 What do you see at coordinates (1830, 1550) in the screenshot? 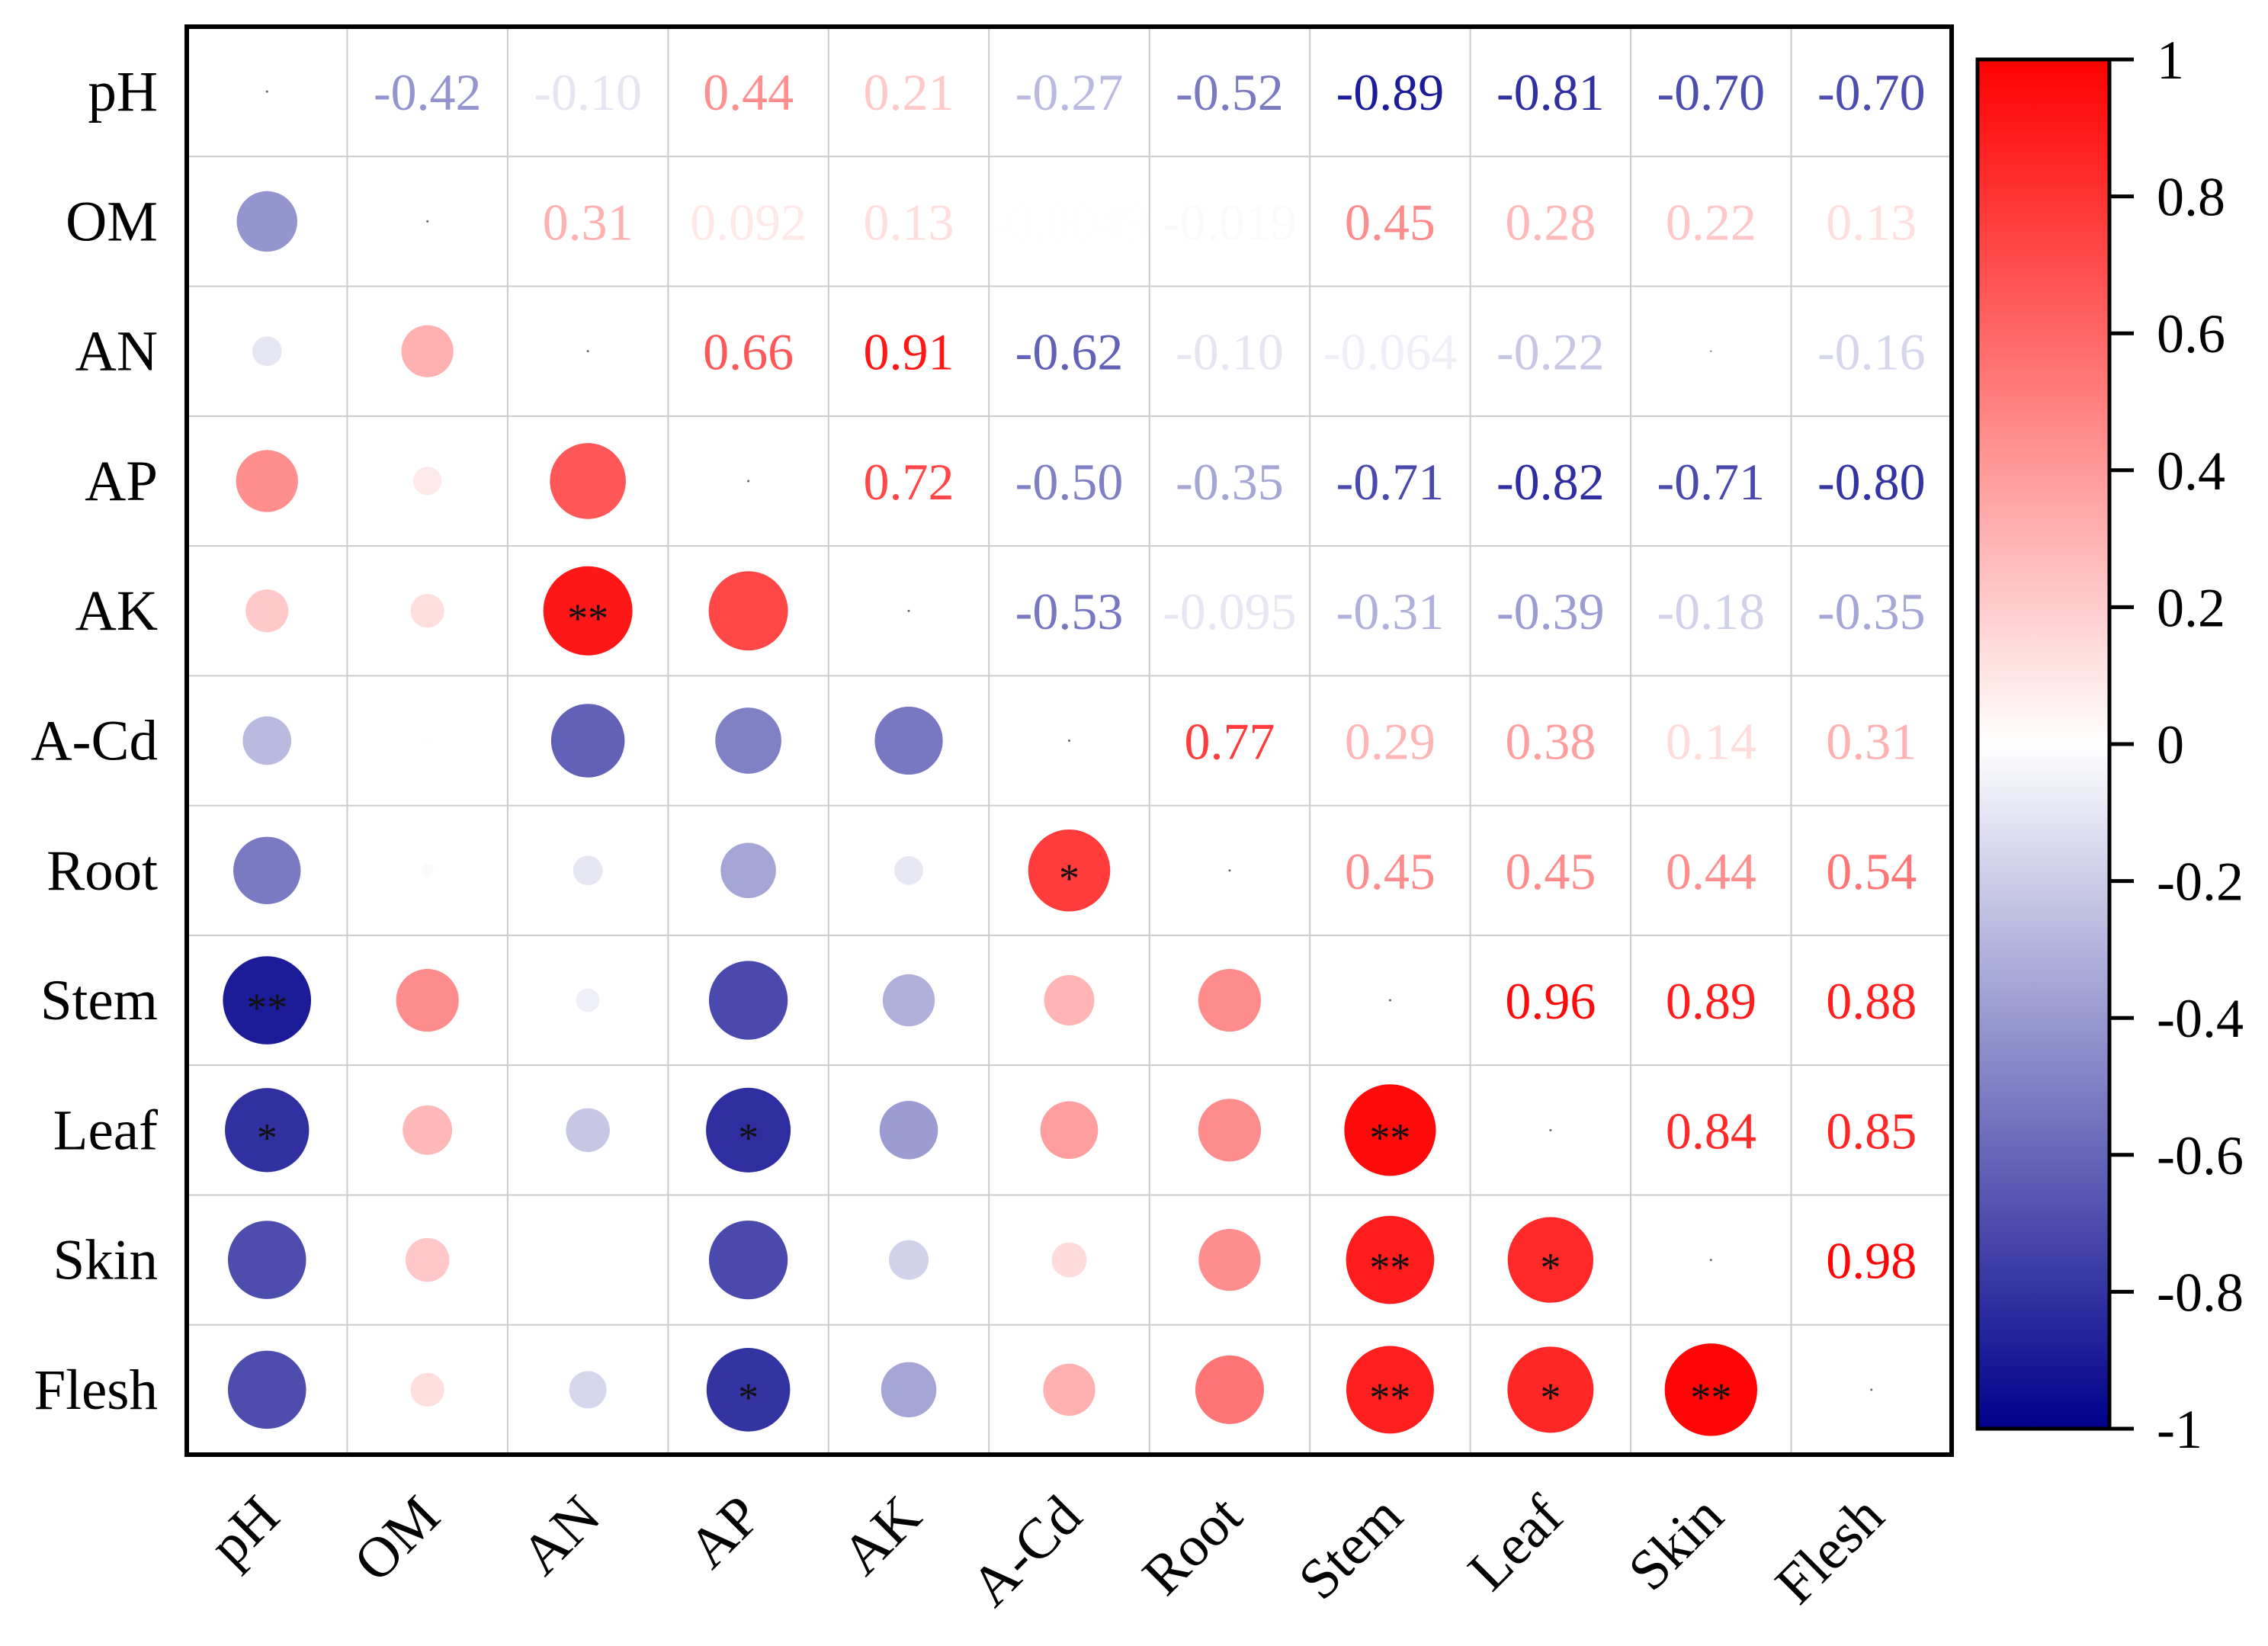
I see `column-label: Flesh` at bounding box center [1830, 1550].